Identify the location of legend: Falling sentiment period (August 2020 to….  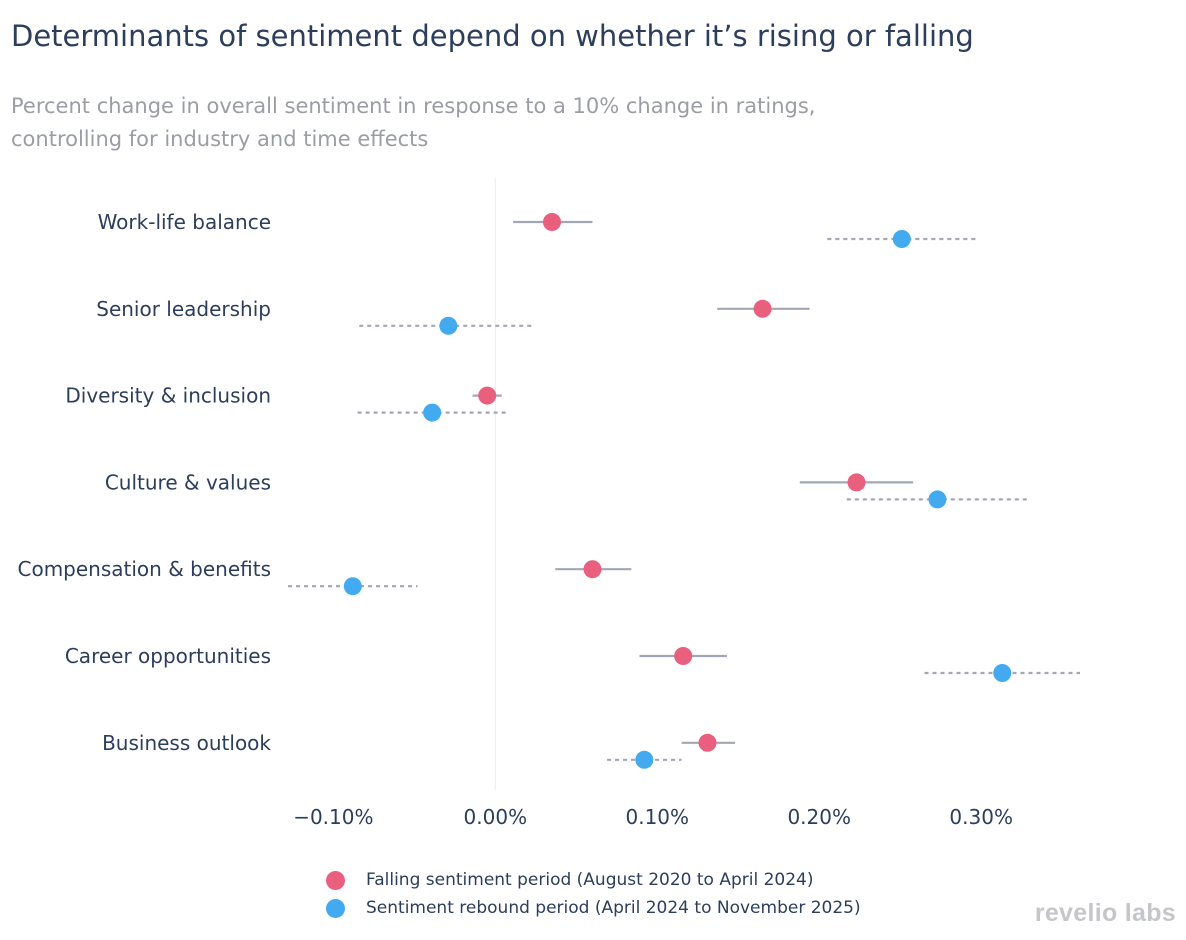
(593, 894).